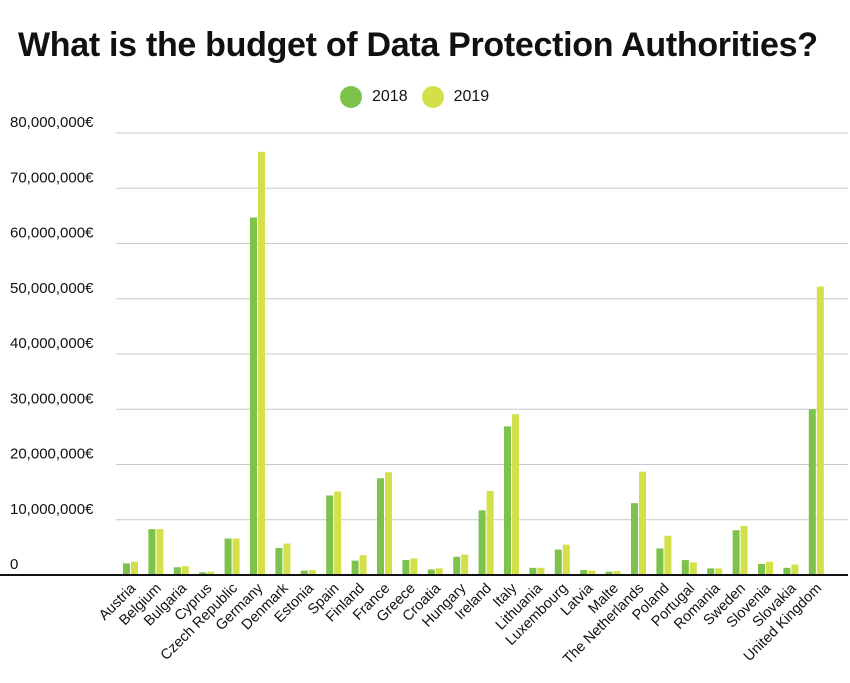  What do you see at coordinates (414, 97) in the screenshot?
I see `legend: 2018 2019` at bounding box center [414, 97].